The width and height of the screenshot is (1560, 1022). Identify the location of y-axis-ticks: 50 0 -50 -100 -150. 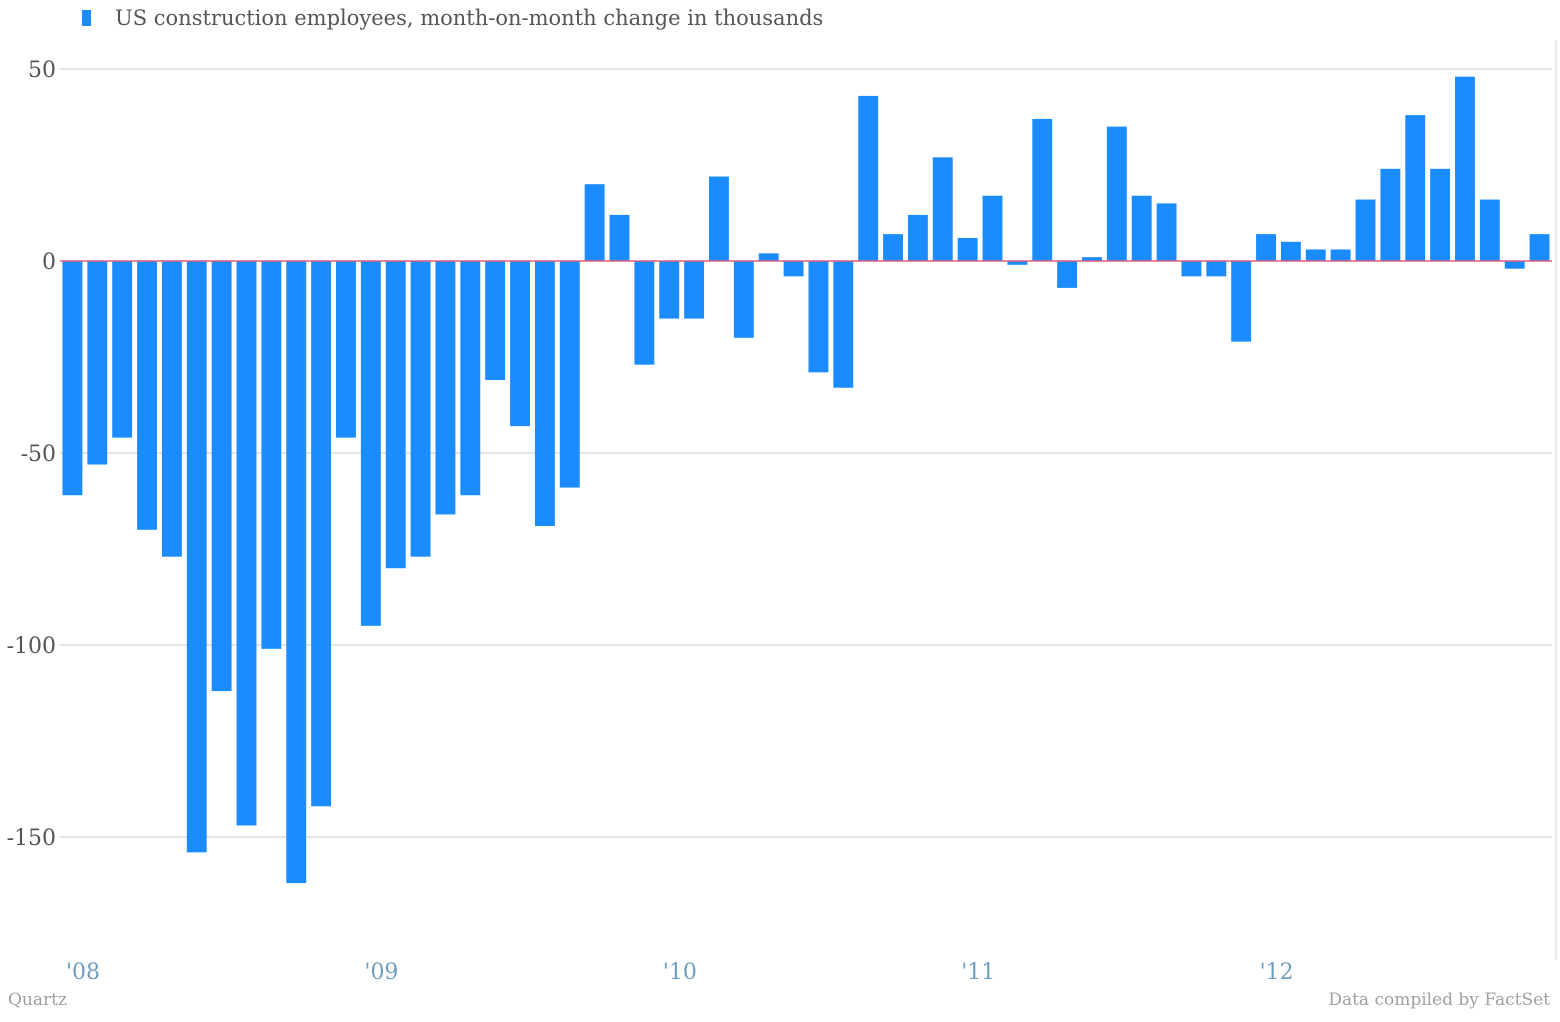
(31, 454).